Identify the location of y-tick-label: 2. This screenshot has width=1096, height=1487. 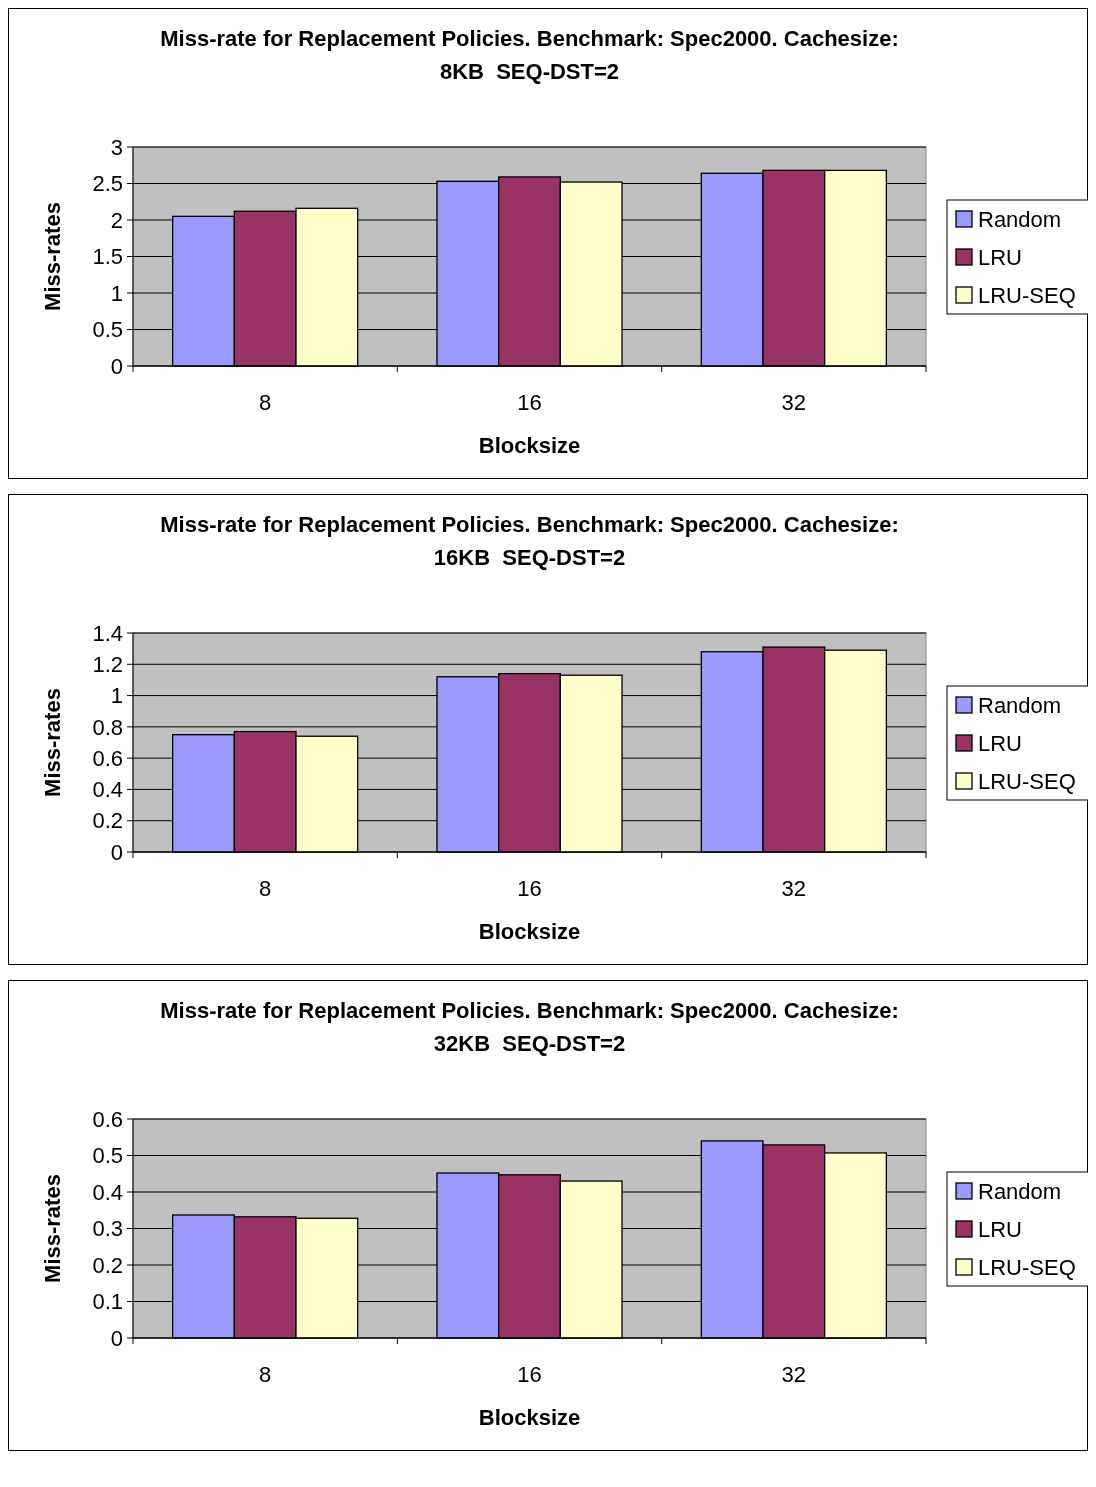
(116, 220).